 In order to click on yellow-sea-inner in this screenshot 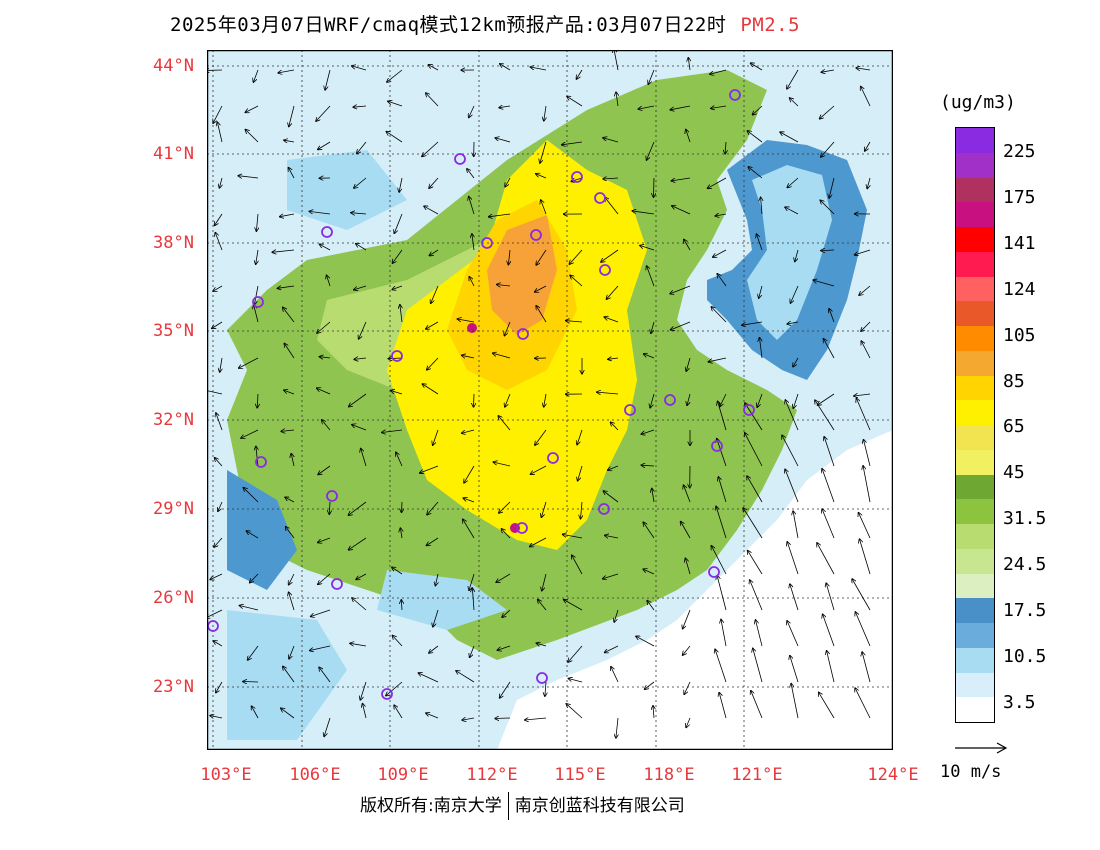, I will do `click(789, 252)`.